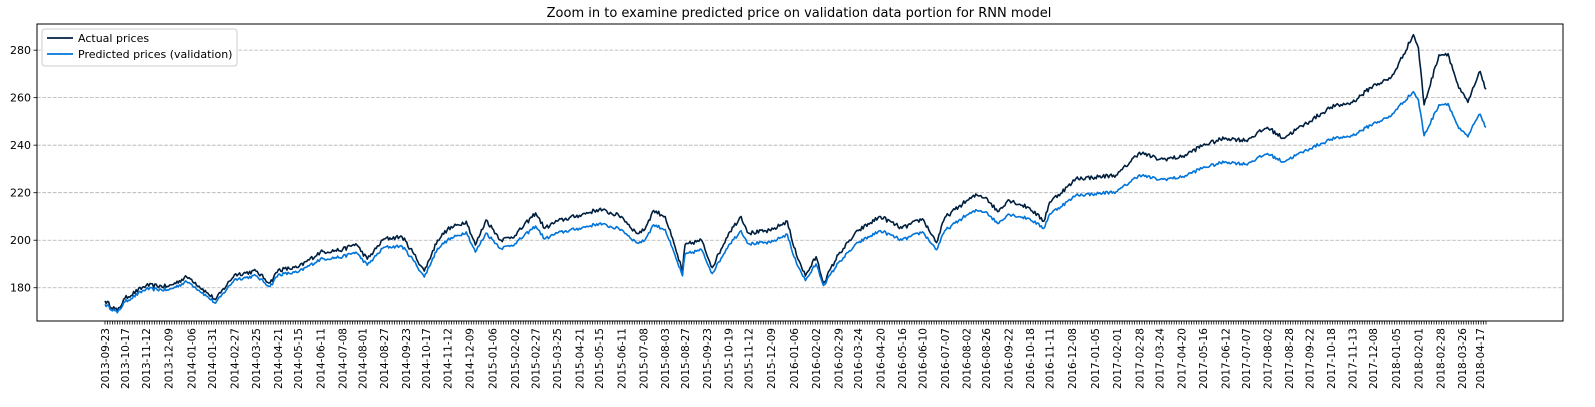 The width and height of the screenshot is (1595, 407). Describe the element at coordinates (1118, 358) in the screenshot. I see `x-tick-label: 2017-02-01` at that location.